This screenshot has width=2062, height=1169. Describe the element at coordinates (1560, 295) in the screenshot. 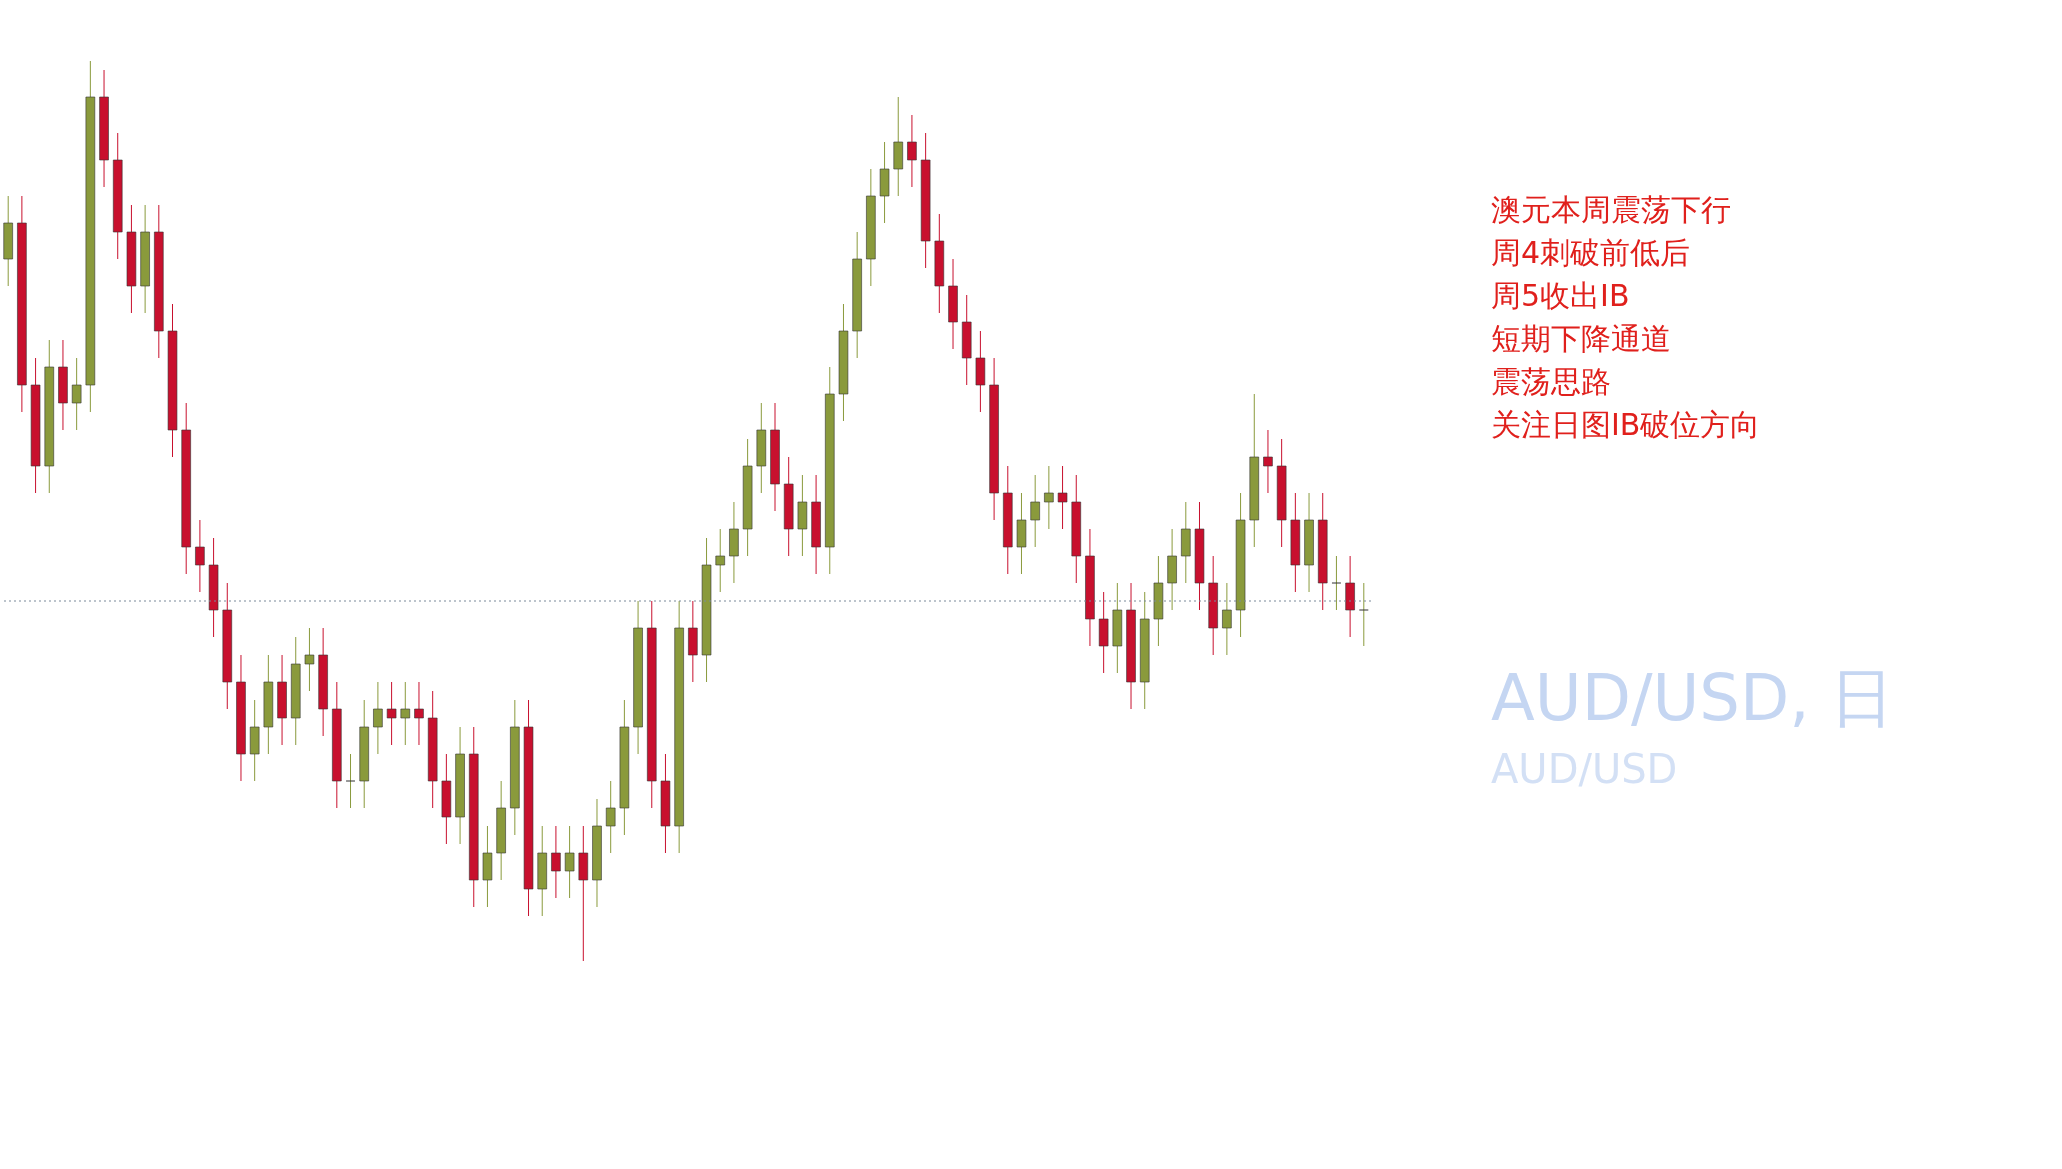

I see `text: 周5收出IB` at that location.